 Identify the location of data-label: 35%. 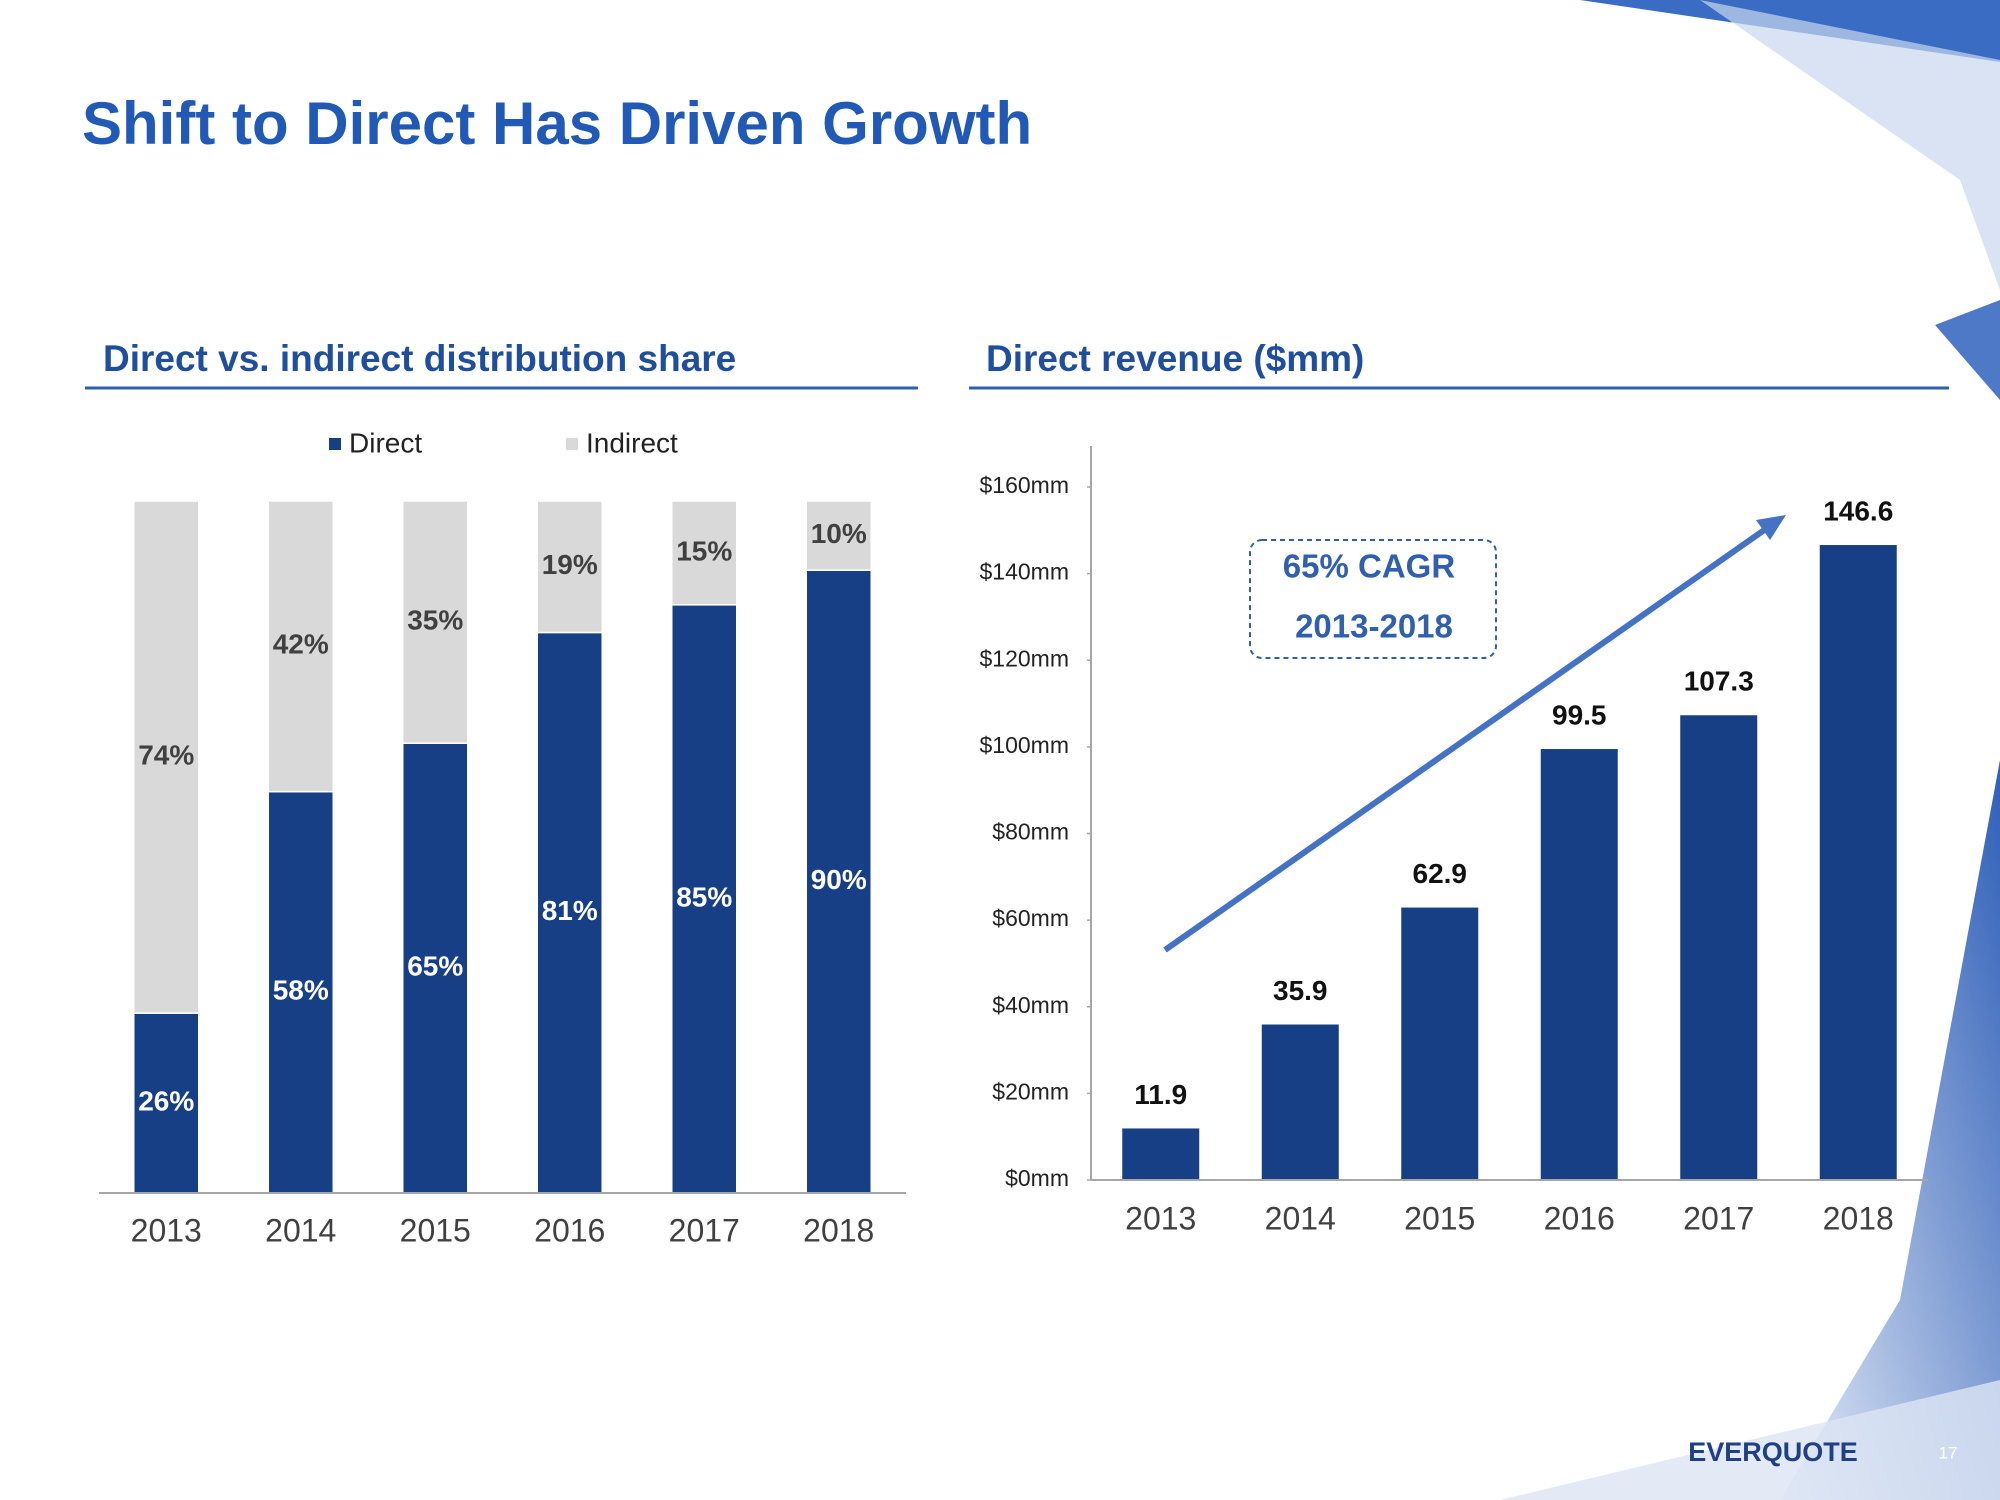
(435, 619).